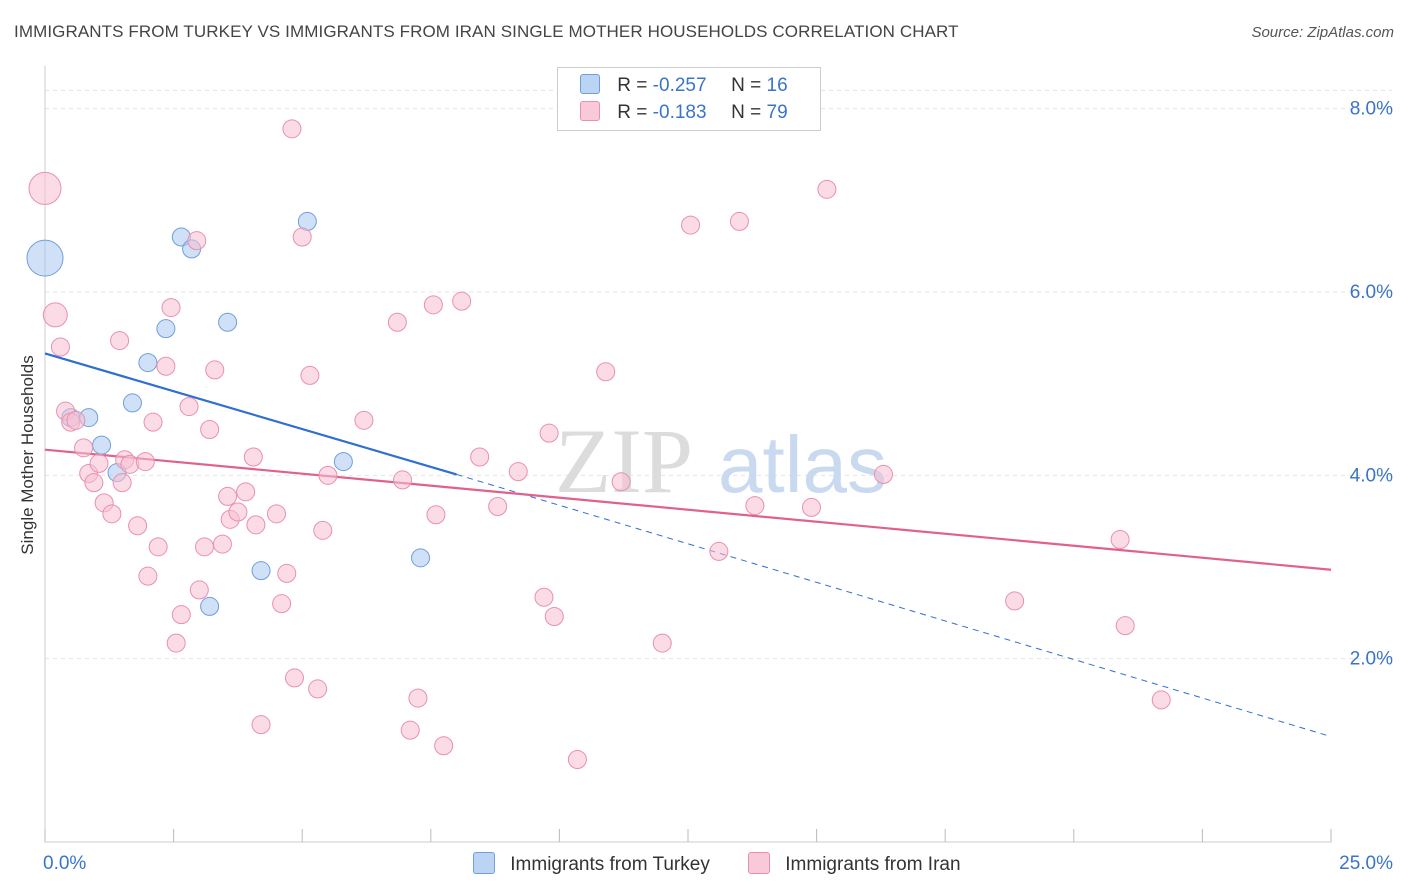 This screenshot has width=1406, height=892. What do you see at coordinates (777, 85) in the screenshot?
I see `turkey-n-value: 16` at bounding box center [777, 85].